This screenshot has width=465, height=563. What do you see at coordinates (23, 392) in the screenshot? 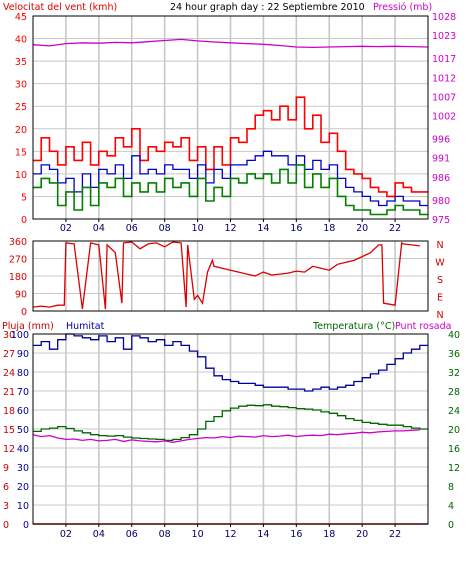
I see `humidity-tick-label: 70` at bounding box center [23, 392].